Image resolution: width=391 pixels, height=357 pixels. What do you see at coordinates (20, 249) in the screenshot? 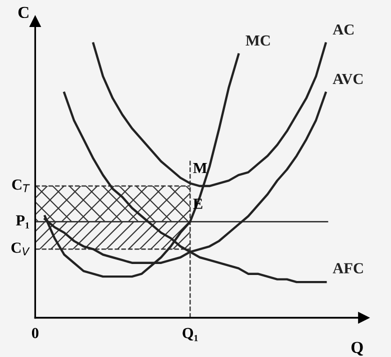
I see `band-label: C$_{V}$` at bounding box center [20, 249].